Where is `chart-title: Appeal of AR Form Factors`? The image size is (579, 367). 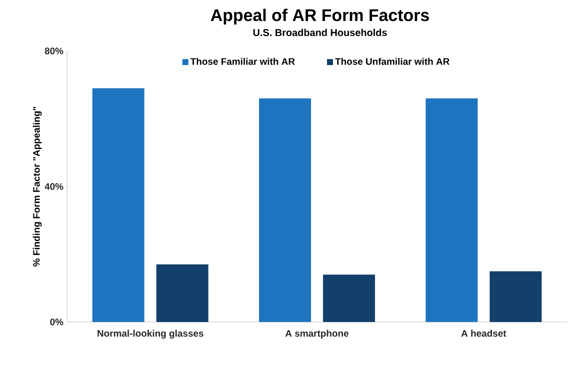 chart-title: Appeal of AR Form Factors is located at coordinates (319, 16).